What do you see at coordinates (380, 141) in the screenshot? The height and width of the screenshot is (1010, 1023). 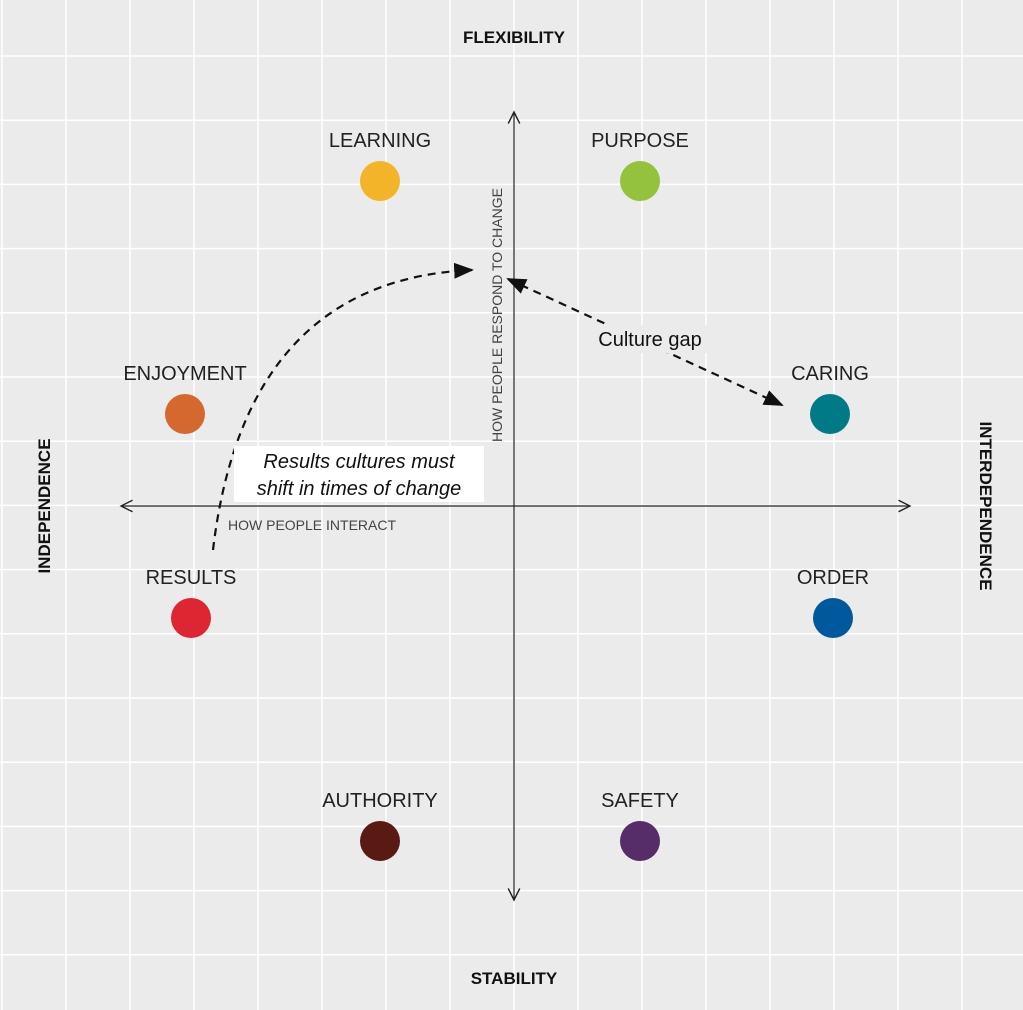 I see `node-label: LEARNING` at bounding box center [380, 141].